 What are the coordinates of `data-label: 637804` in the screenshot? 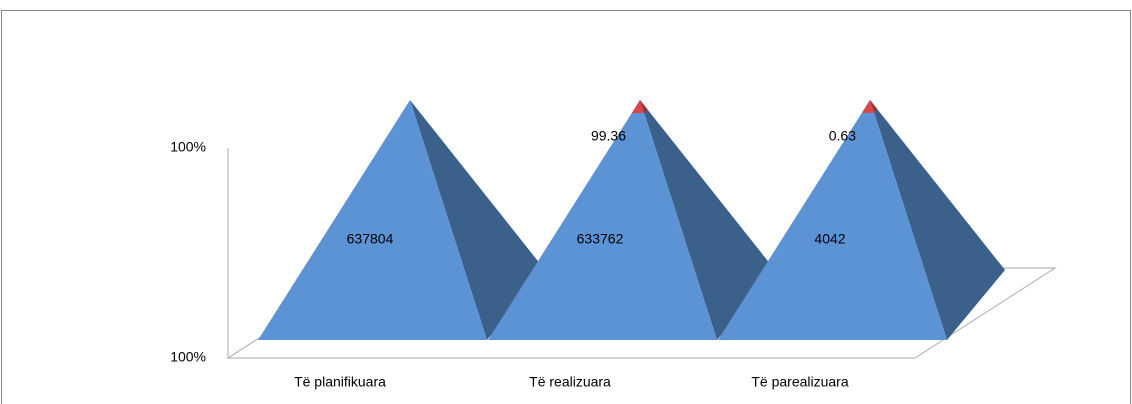 It's located at (370, 239).